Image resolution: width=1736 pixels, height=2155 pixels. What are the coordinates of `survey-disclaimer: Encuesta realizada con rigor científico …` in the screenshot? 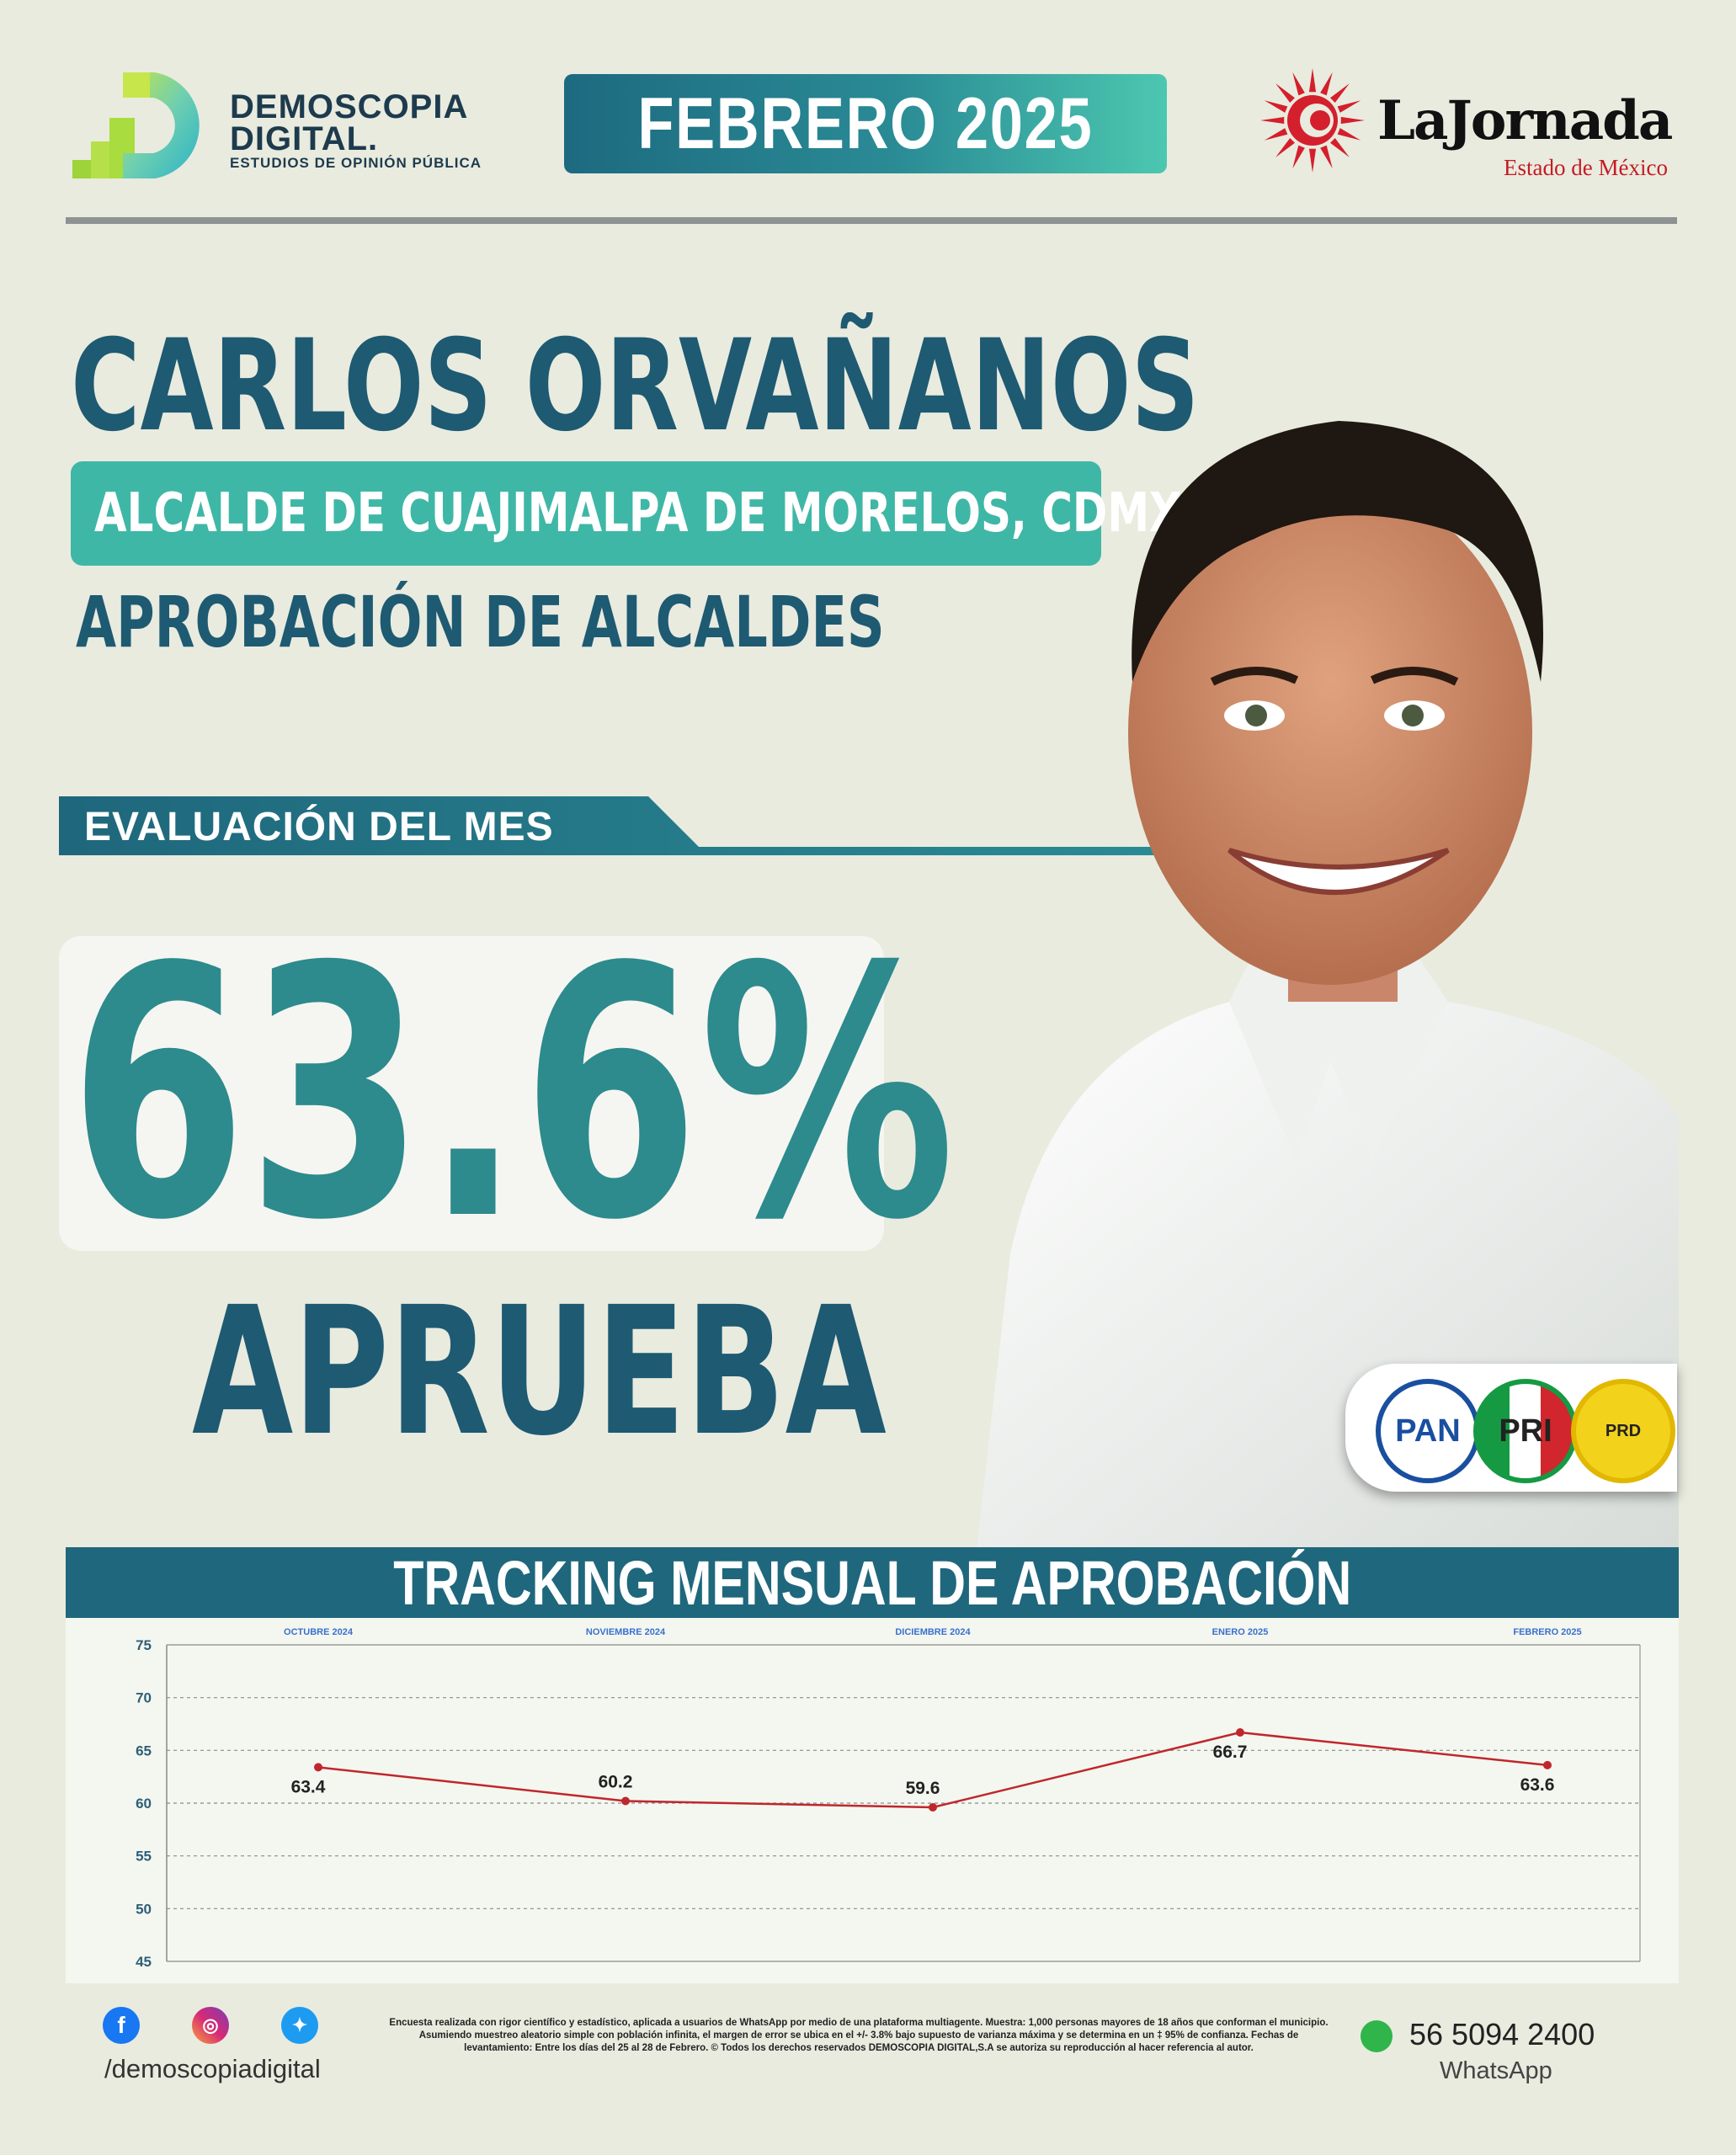 It's located at (859, 2035).